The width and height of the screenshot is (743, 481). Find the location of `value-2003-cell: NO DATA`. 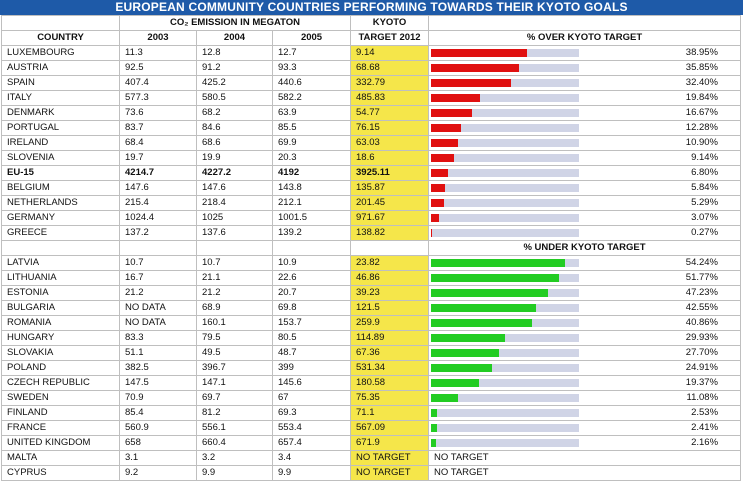

value-2003-cell: NO DATA is located at coordinates (158, 308).